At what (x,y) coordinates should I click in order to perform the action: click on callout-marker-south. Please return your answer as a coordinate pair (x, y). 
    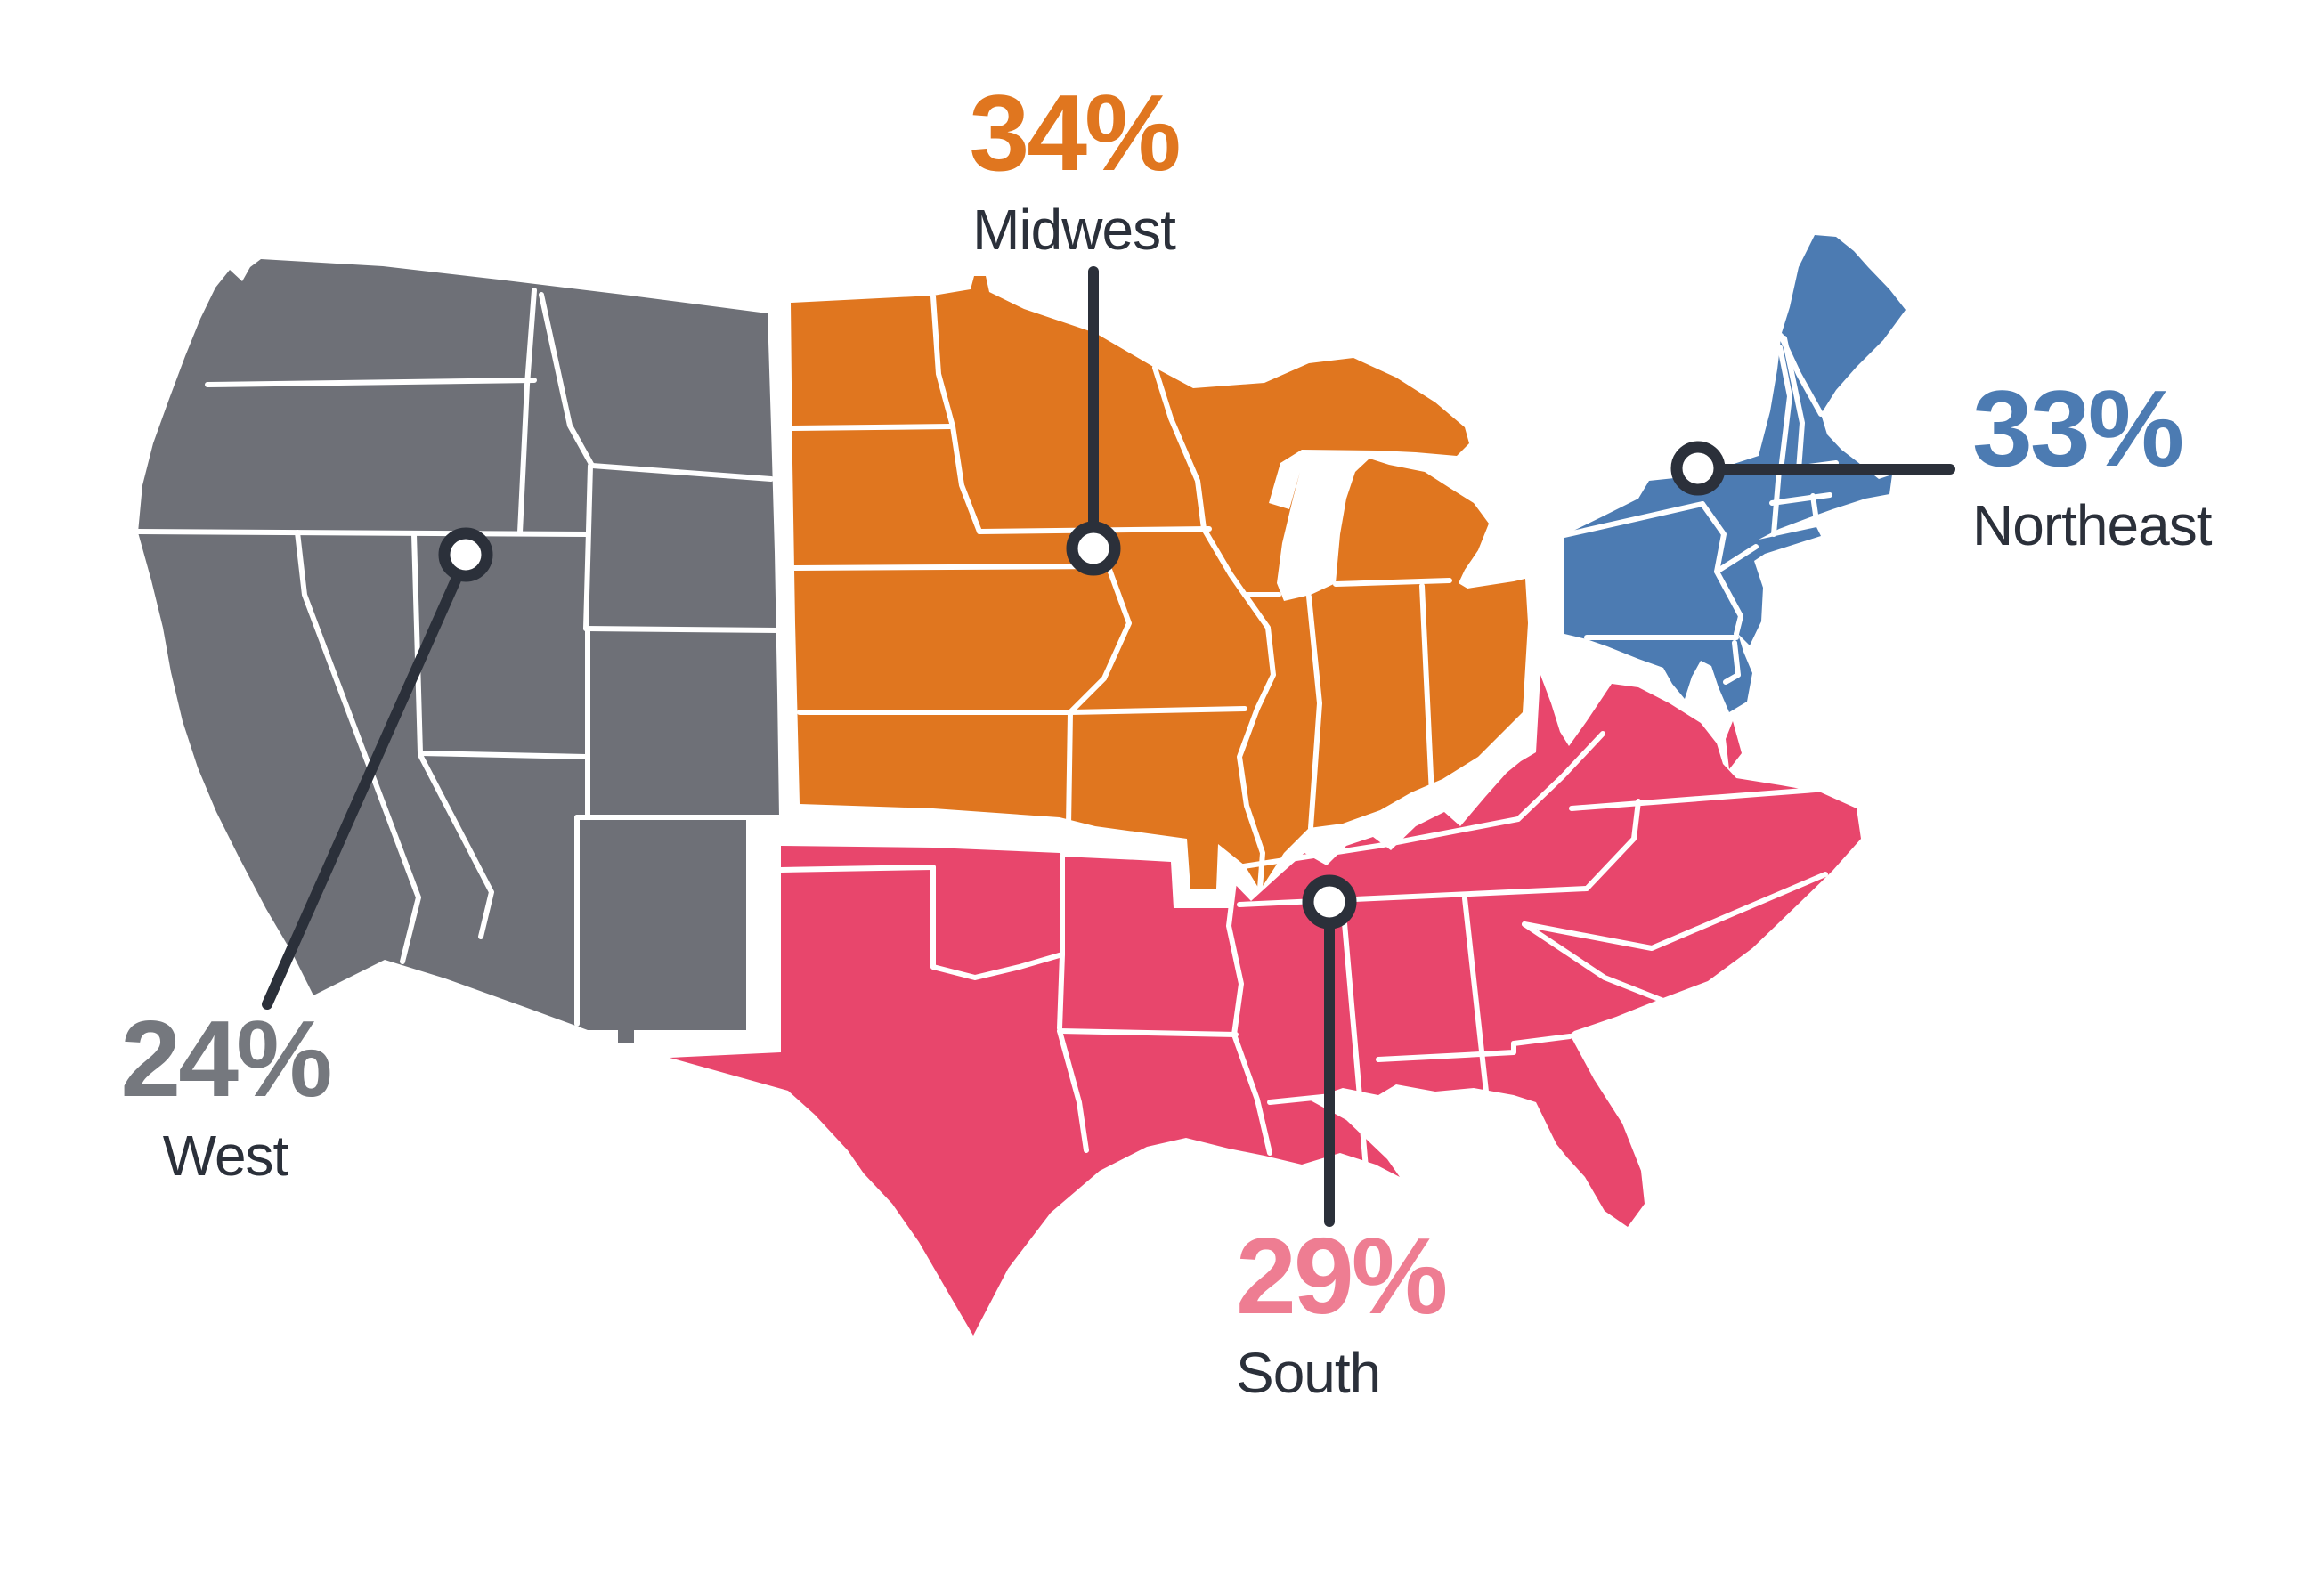
    Looking at the image, I should click on (1329, 902).